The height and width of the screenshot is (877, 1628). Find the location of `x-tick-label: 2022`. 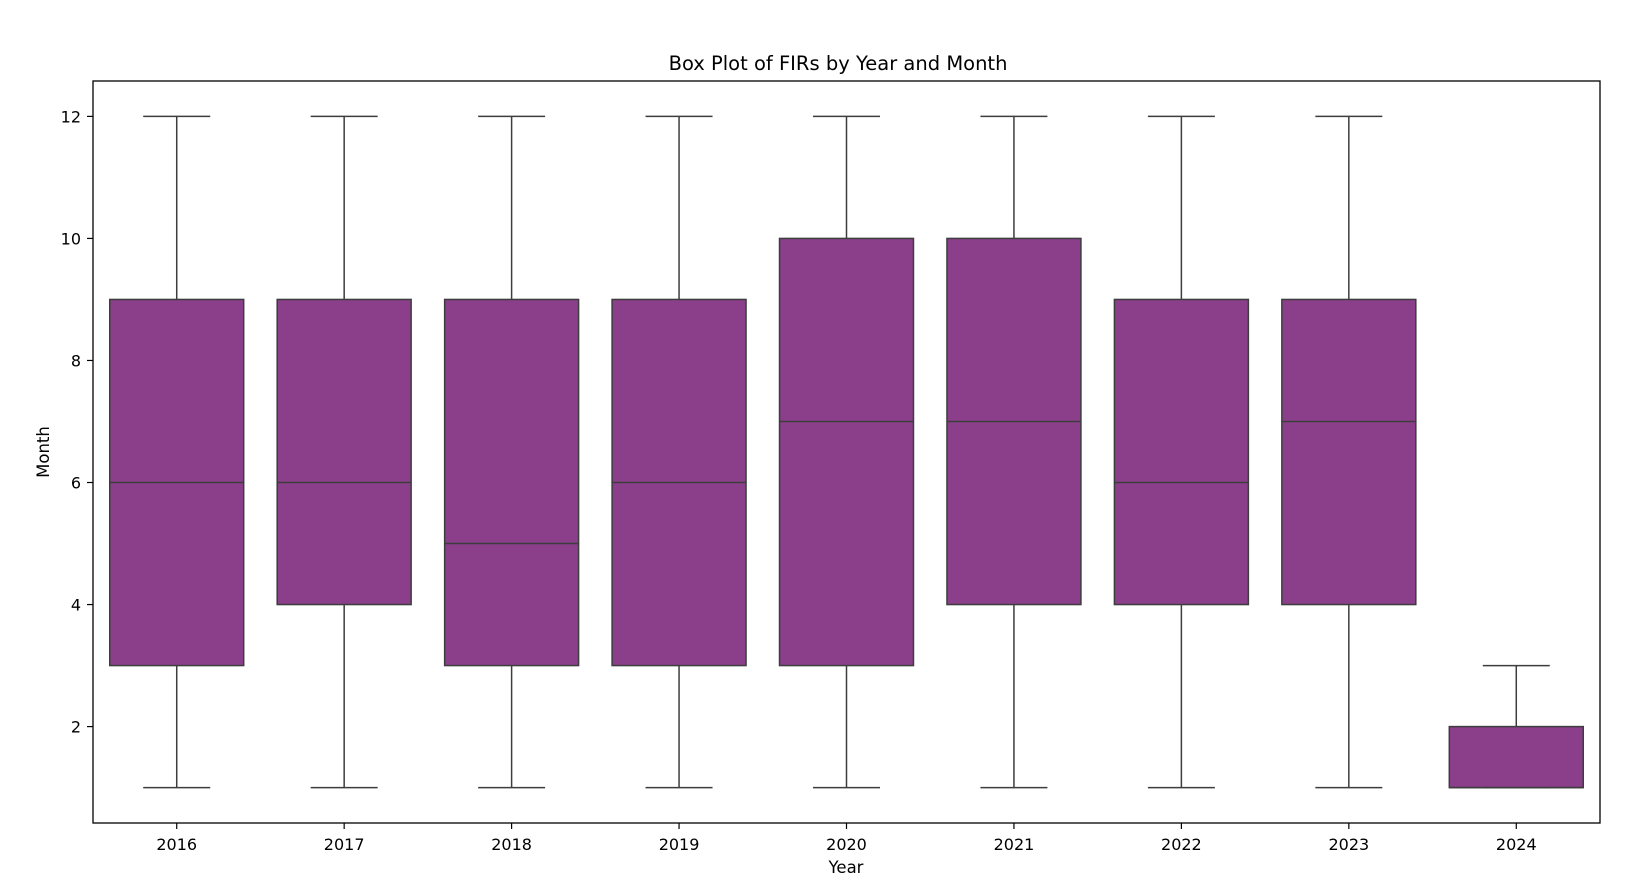

x-tick-label: 2022 is located at coordinates (1181, 844).